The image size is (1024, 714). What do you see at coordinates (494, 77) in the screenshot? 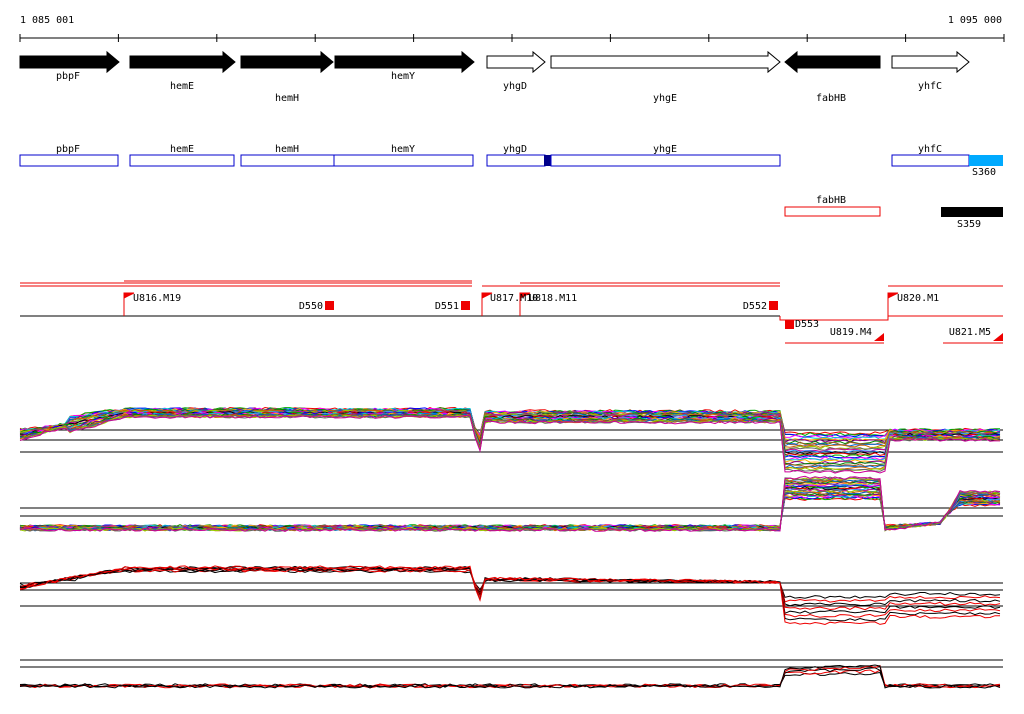
I see `gene-track: pbpF hemE hemH hemY yhgD yhgE fabHB yhfC` at bounding box center [494, 77].